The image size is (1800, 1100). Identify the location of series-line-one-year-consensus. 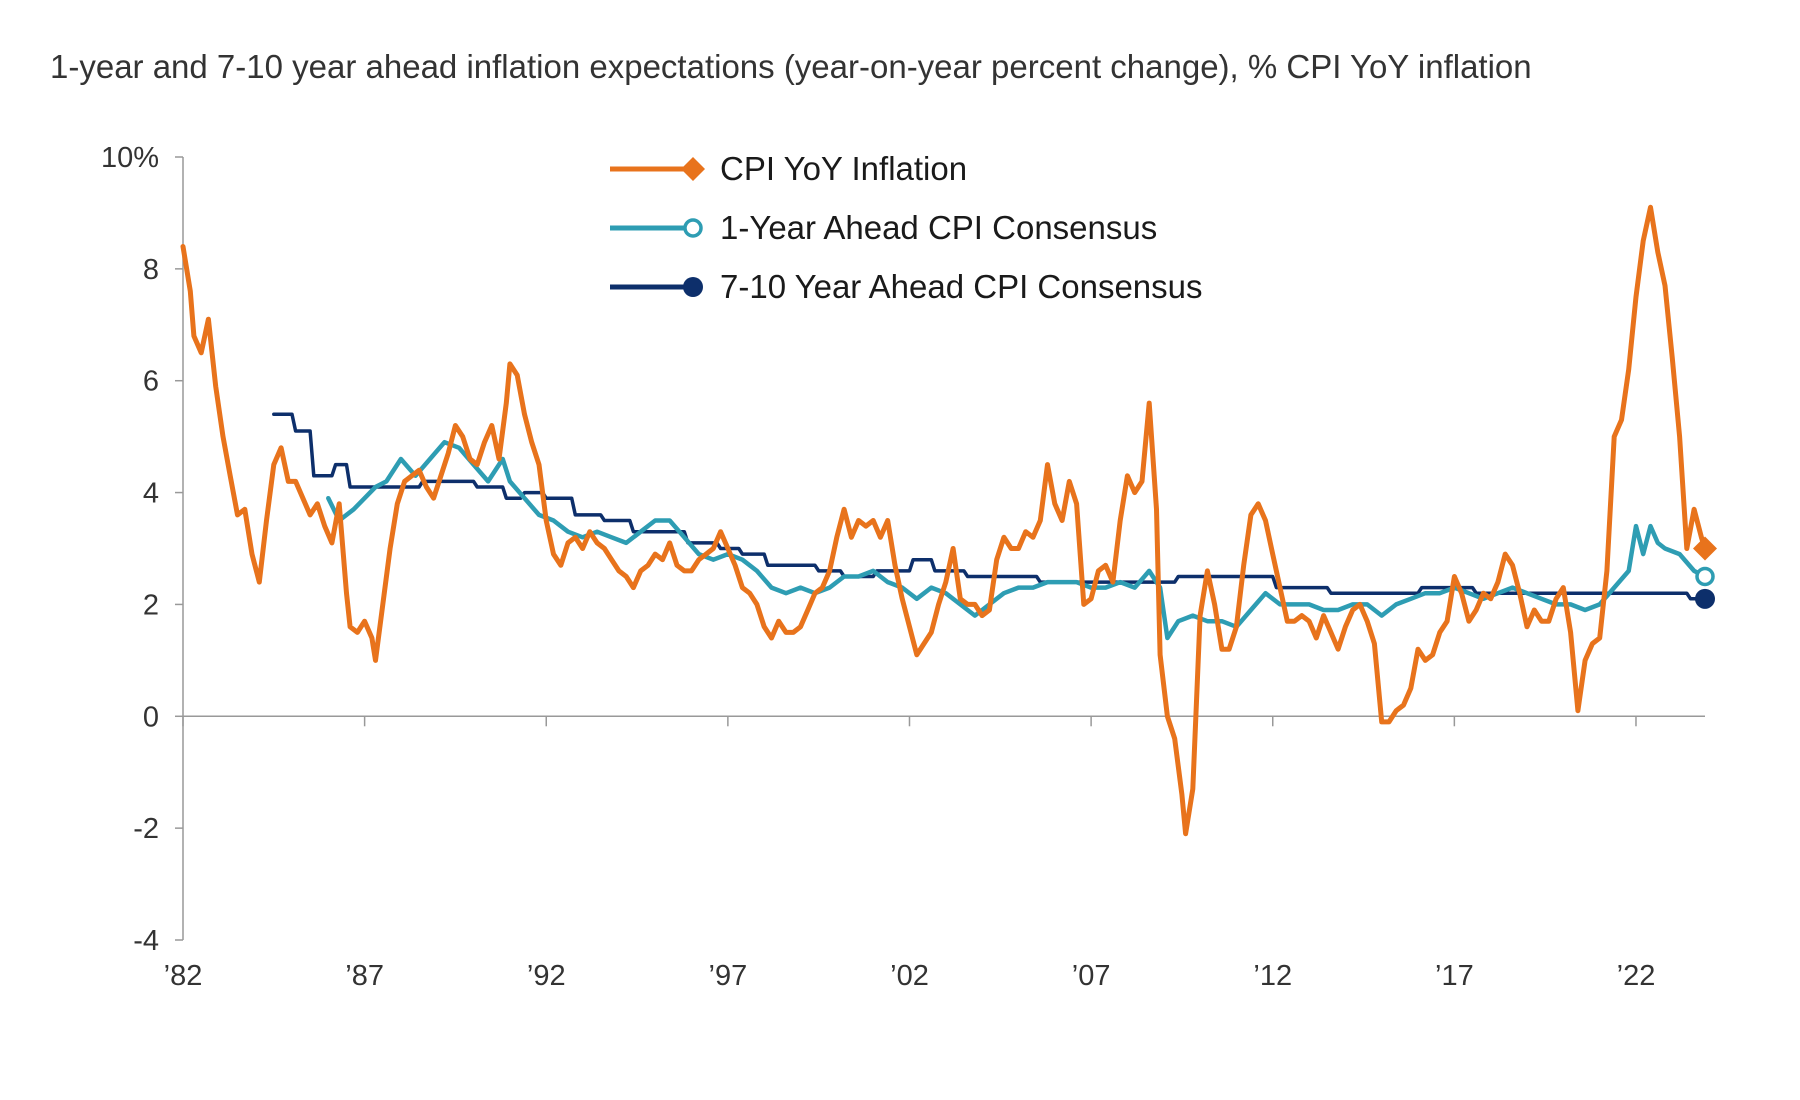
(1017, 540).